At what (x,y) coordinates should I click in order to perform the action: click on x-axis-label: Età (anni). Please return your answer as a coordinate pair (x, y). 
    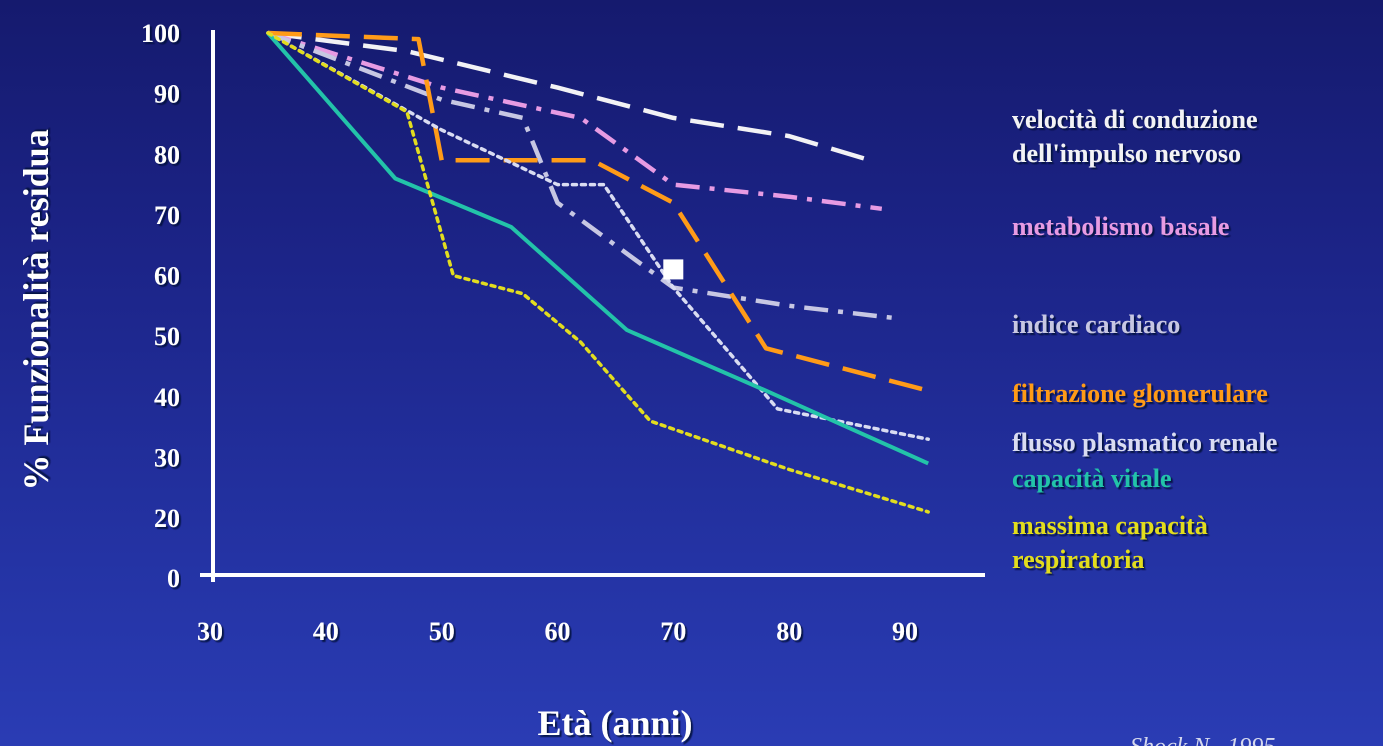
    Looking at the image, I should click on (614, 723).